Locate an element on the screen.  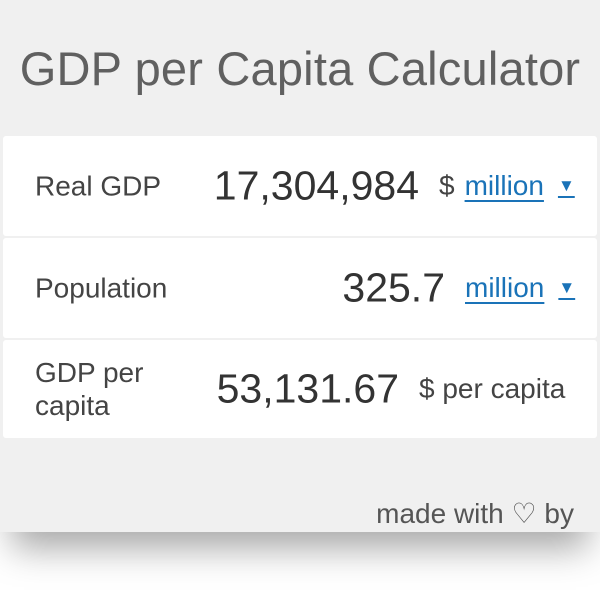
population-unit: million ▼ is located at coordinates (520, 288).